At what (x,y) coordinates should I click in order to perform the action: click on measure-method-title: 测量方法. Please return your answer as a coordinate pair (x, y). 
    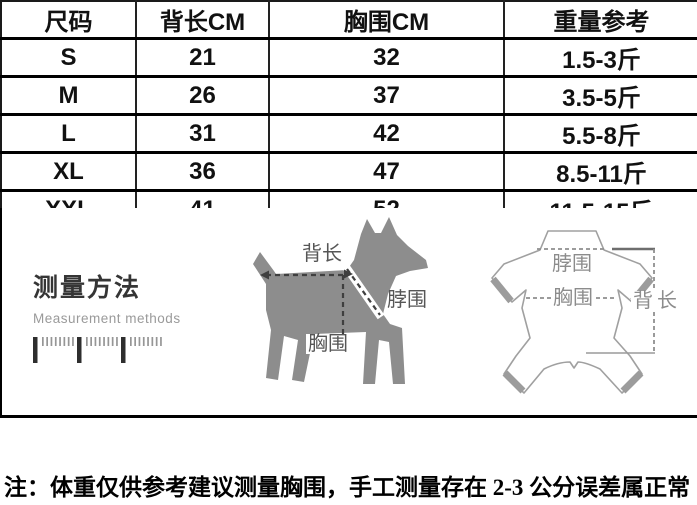
    Looking at the image, I should click on (87, 288).